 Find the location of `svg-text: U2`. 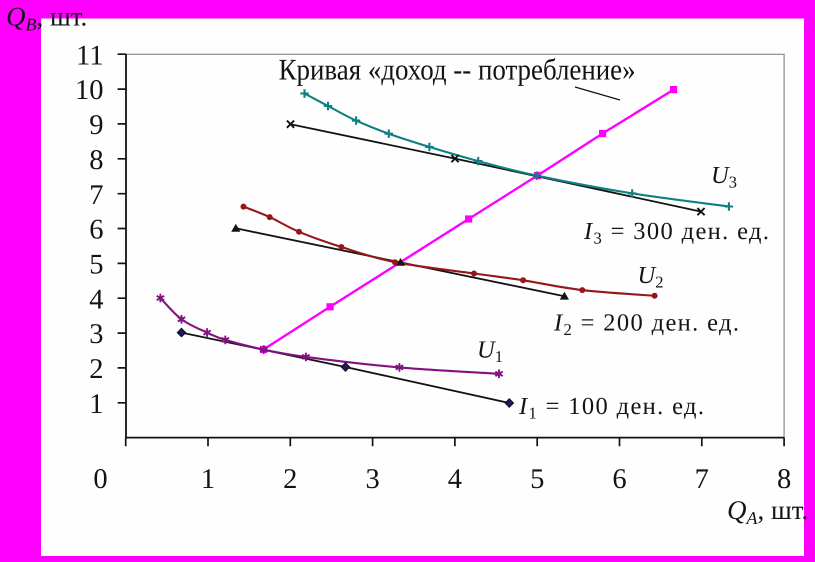

svg-text: U2 is located at coordinates (651, 277).